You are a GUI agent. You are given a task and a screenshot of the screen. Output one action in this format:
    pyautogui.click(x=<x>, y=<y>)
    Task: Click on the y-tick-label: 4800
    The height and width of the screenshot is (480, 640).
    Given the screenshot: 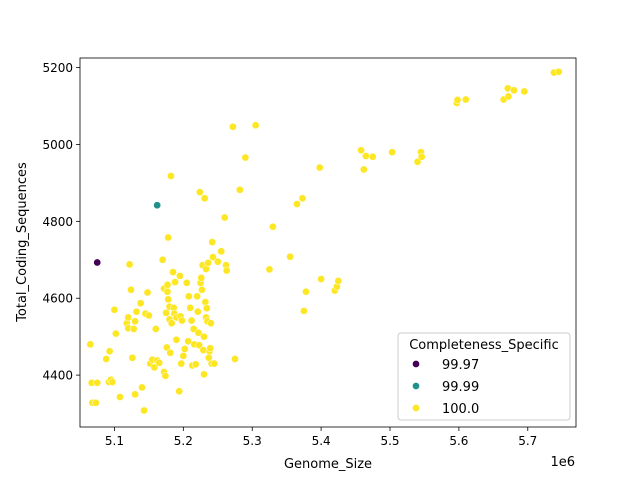 What is the action you would take?
    pyautogui.click(x=57, y=222)
    